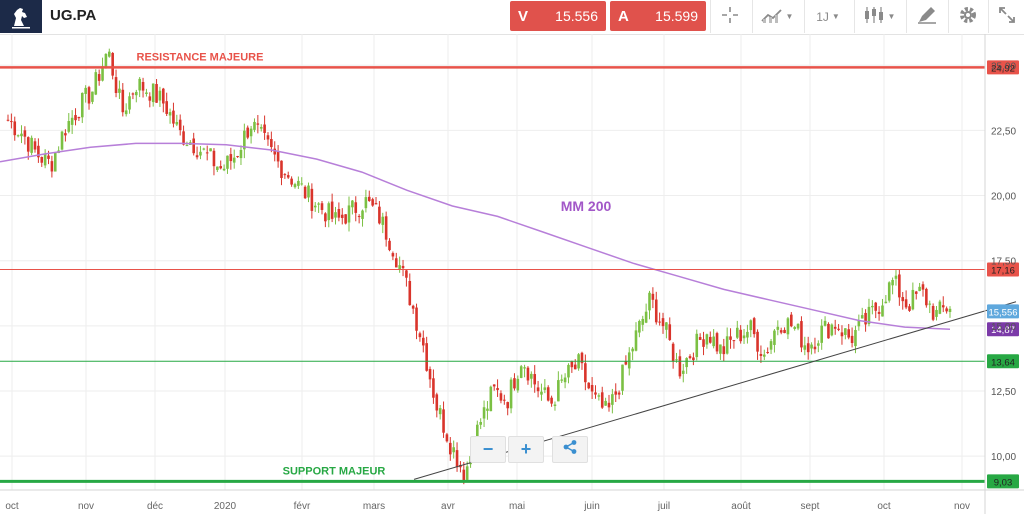  Describe the element at coordinates (1003, 67) in the screenshot. I see `resistance-tag-bg` at that location.